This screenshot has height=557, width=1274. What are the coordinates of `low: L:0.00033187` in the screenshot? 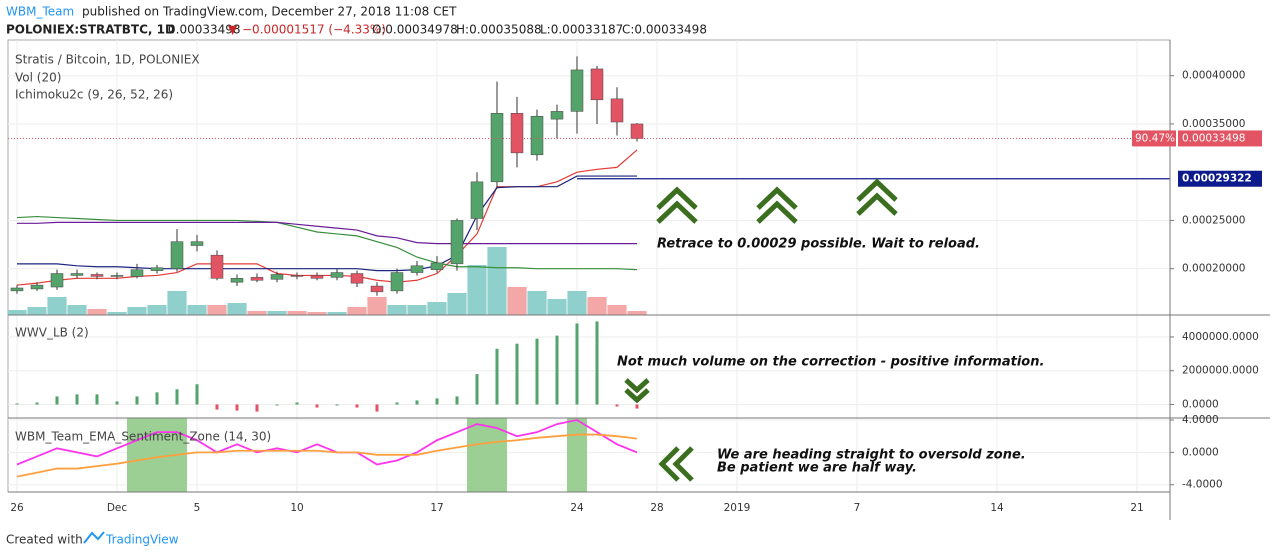 It's located at (581, 30).